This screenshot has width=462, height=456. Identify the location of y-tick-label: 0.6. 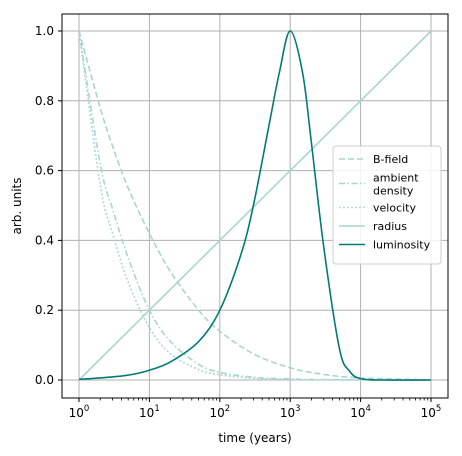
(44, 171).